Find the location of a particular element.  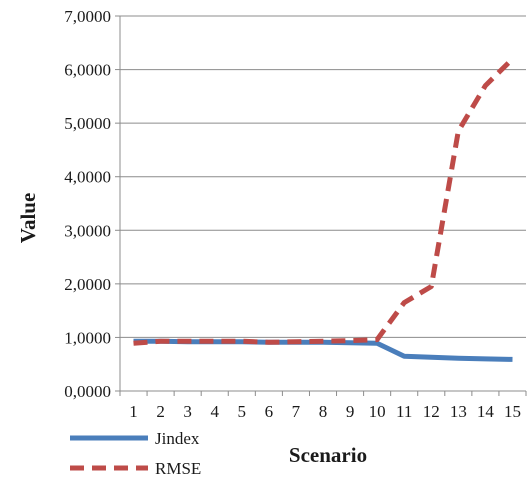

y-tick-label: 5,0000 is located at coordinates (87, 123).